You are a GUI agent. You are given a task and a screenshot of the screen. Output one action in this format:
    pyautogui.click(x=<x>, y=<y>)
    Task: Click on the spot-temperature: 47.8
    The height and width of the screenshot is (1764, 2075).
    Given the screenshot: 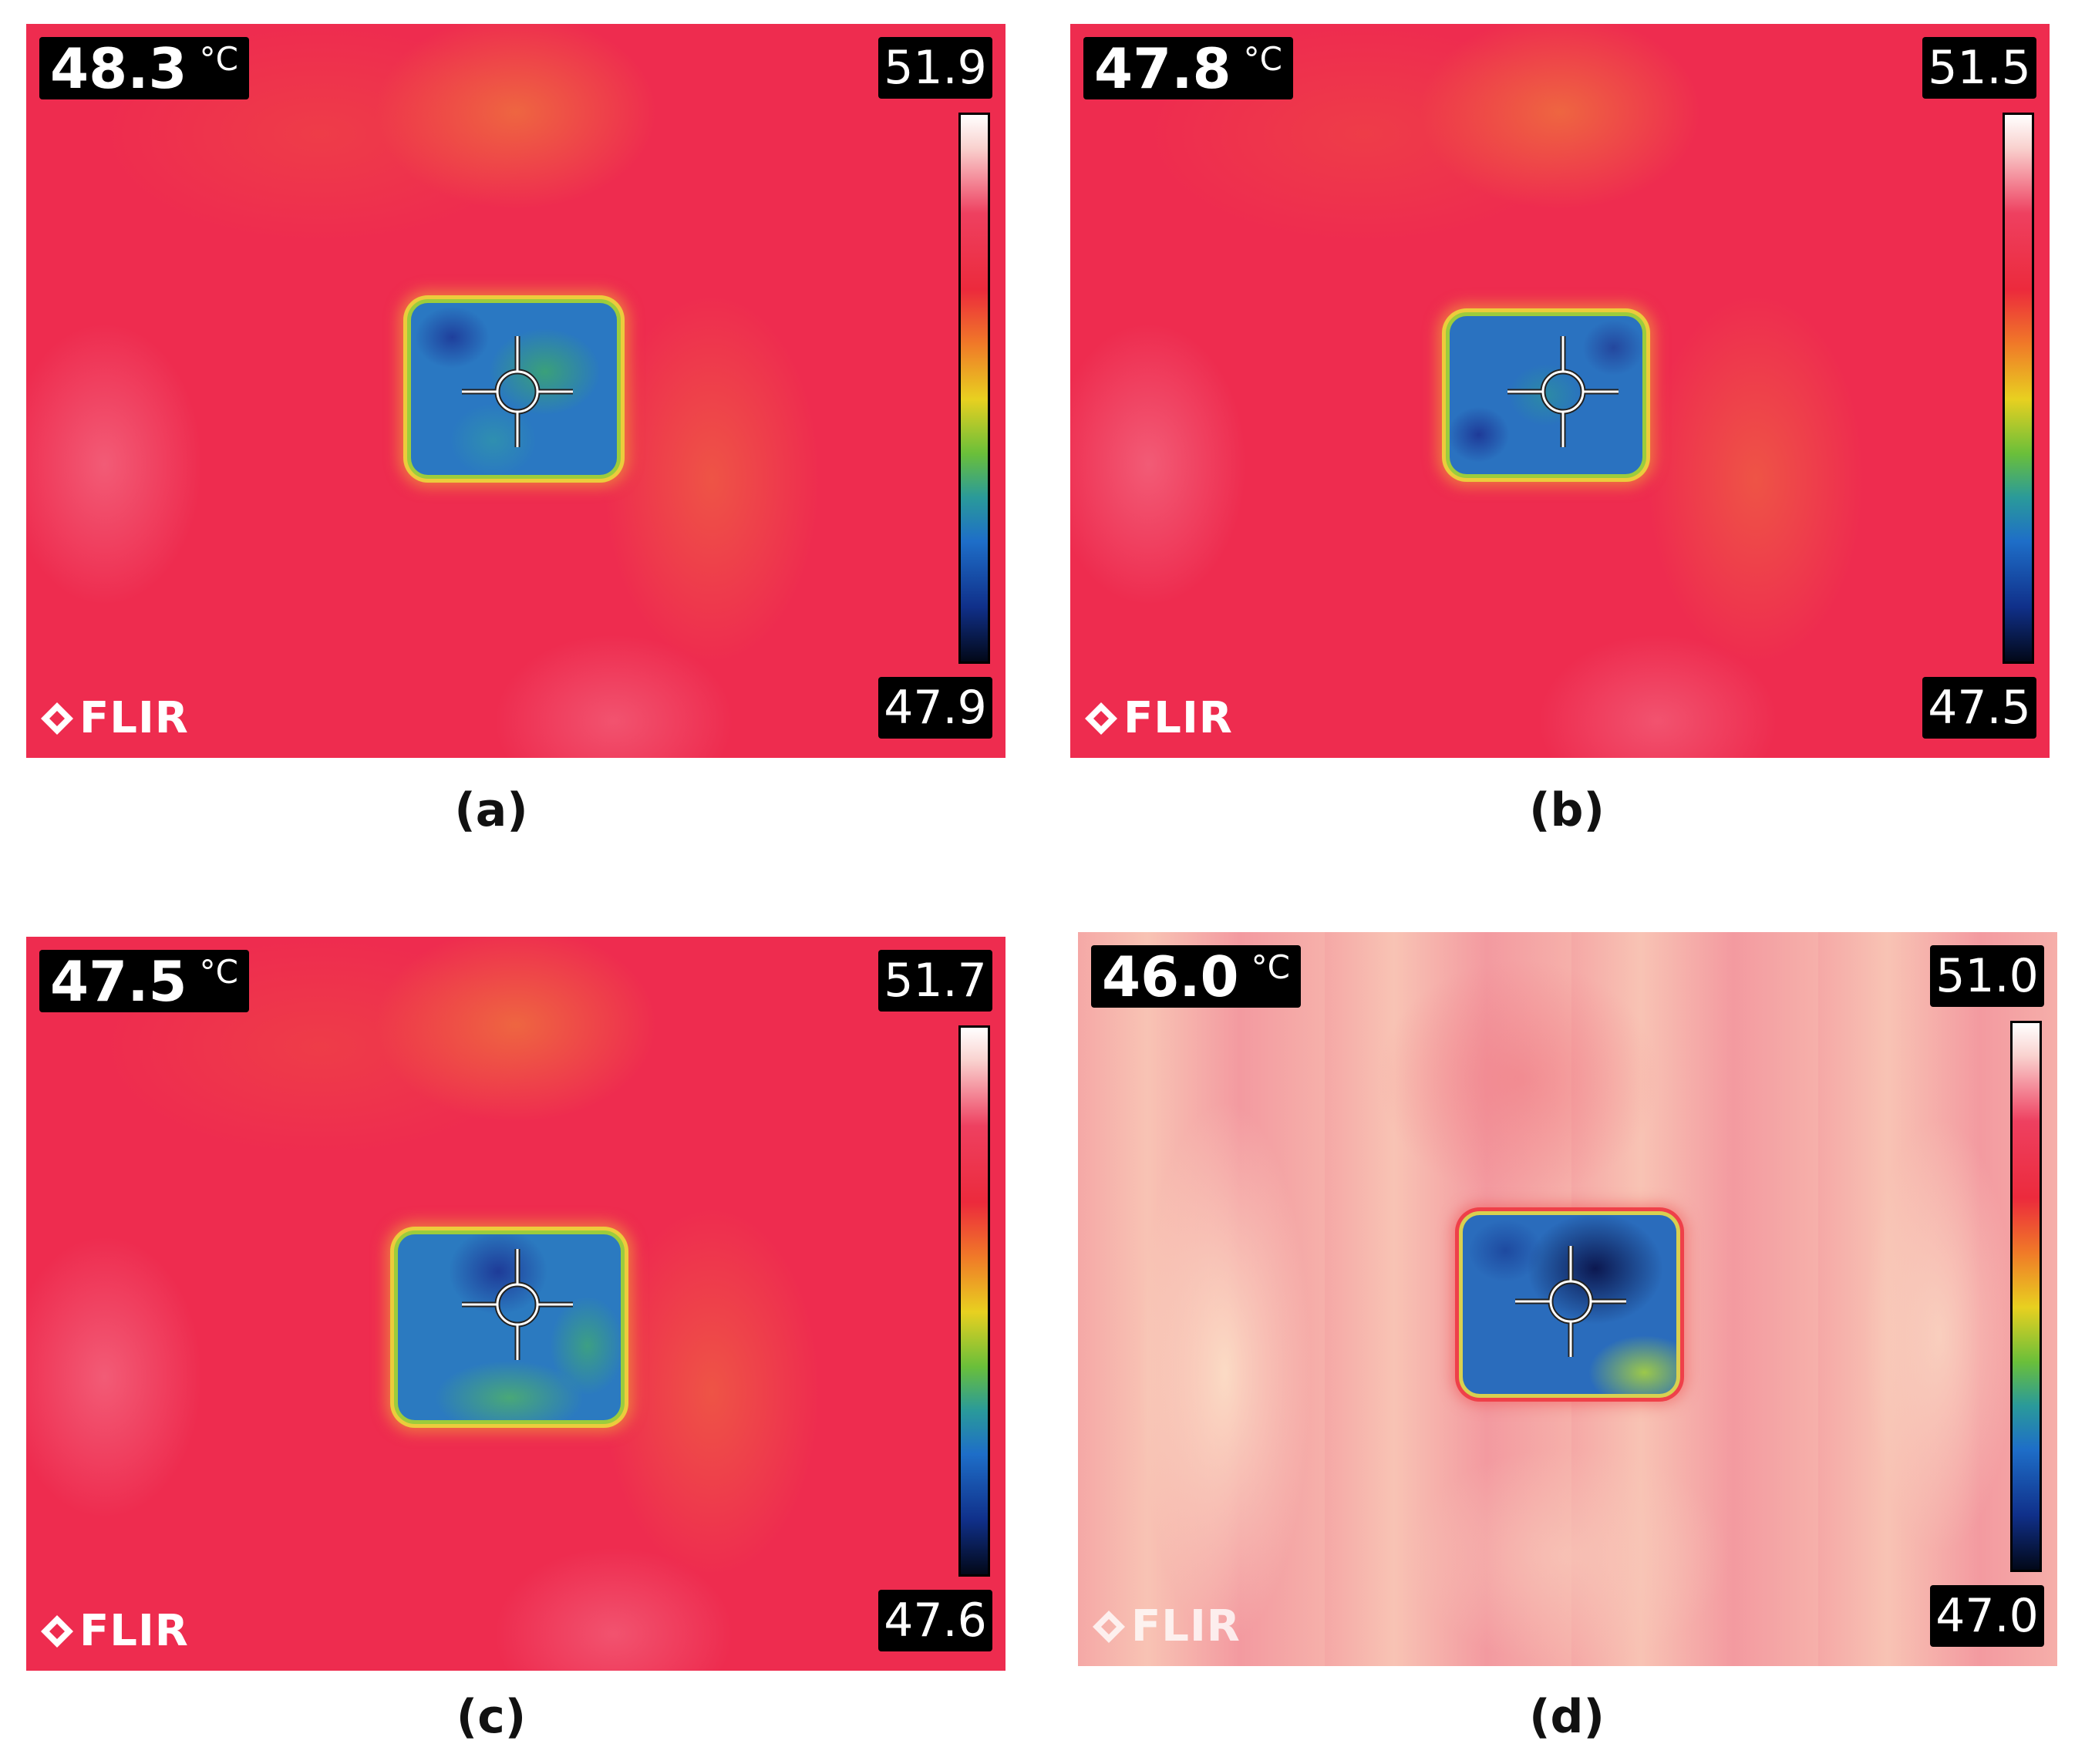 What is the action you would take?
    pyautogui.click(x=1162, y=68)
    